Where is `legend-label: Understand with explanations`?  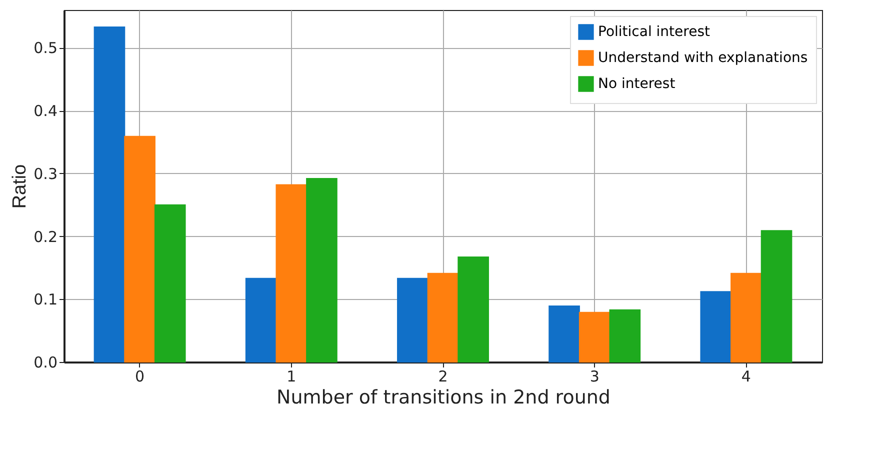 legend-label: Understand with explanations is located at coordinates (703, 58).